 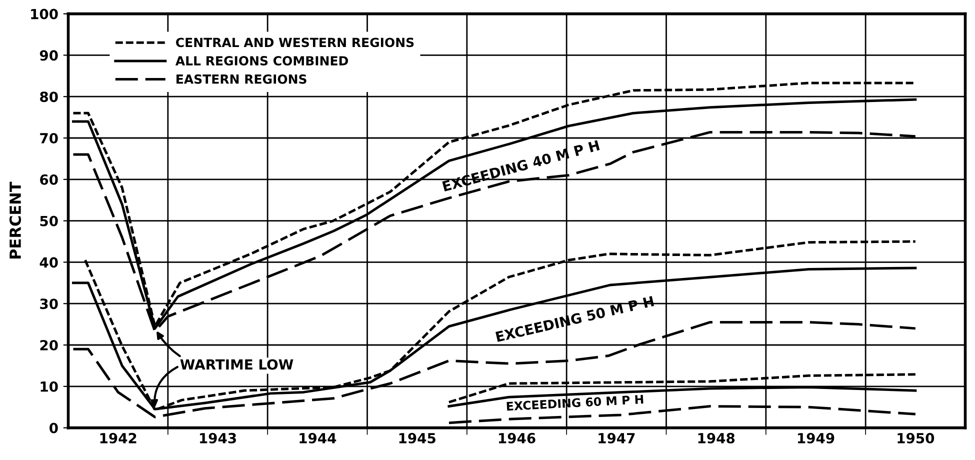 What do you see at coordinates (54, 428) in the screenshot?
I see `y-tick-label: 0` at bounding box center [54, 428].